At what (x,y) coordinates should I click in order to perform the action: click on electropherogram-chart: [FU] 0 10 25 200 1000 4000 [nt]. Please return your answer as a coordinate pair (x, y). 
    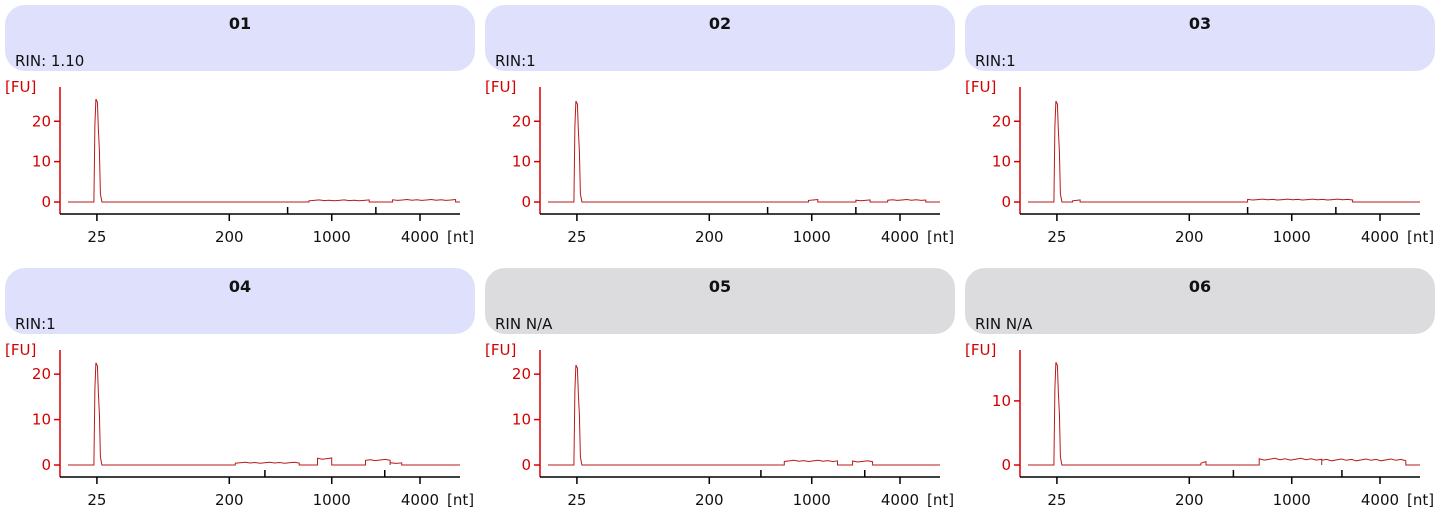
    Looking at the image, I should click on (1199, 425).